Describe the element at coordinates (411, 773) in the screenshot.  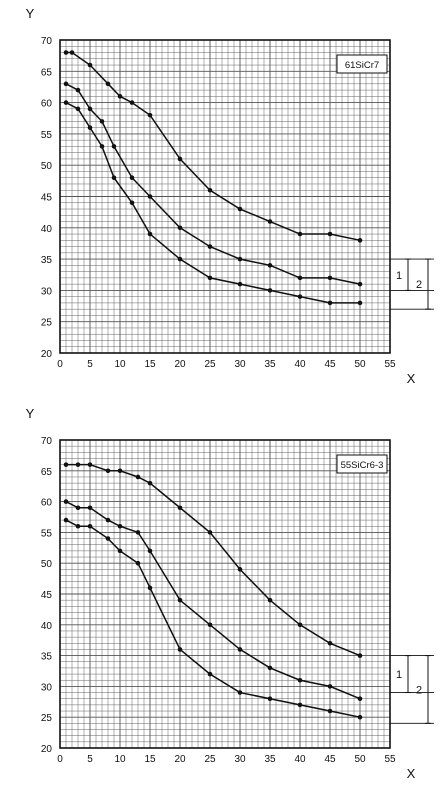
I see `x-axis-label: X` at that location.